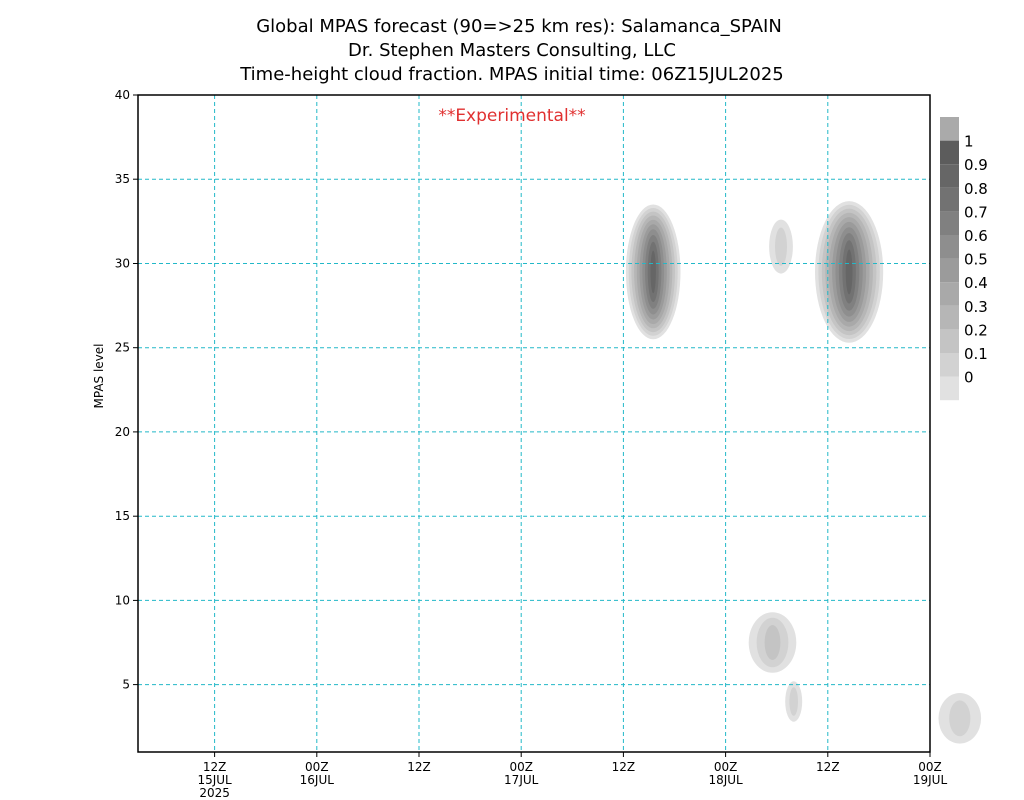  Describe the element at coordinates (122, 600) in the screenshot. I see `y-tick-label-10: 10` at that location.